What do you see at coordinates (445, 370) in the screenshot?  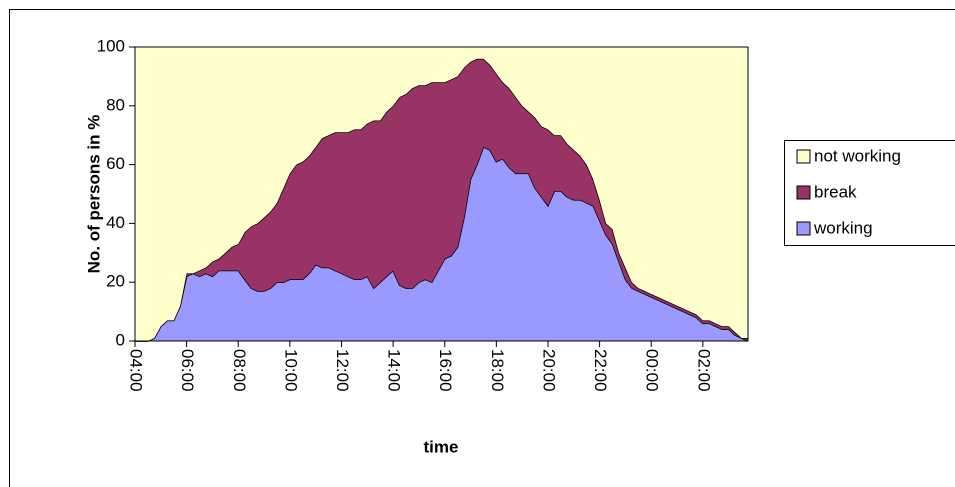 I see `x-tick-label: 16:00` at bounding box center [445, 370].